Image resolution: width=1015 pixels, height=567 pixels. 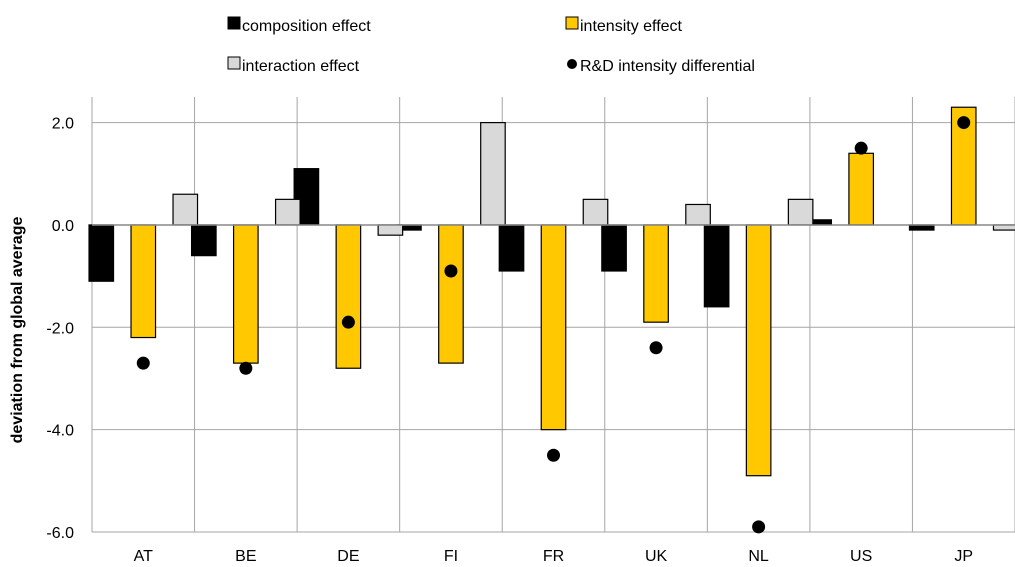 I want to click on x-tick-label-nl: NL, so click(x=758, y=556).